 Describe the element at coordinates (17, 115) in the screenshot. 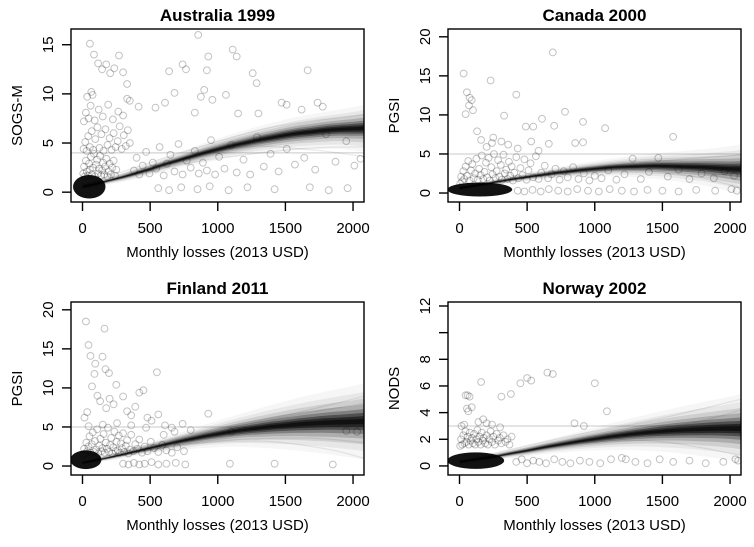

I see `y-axis-label: SOGS-M` at that location.